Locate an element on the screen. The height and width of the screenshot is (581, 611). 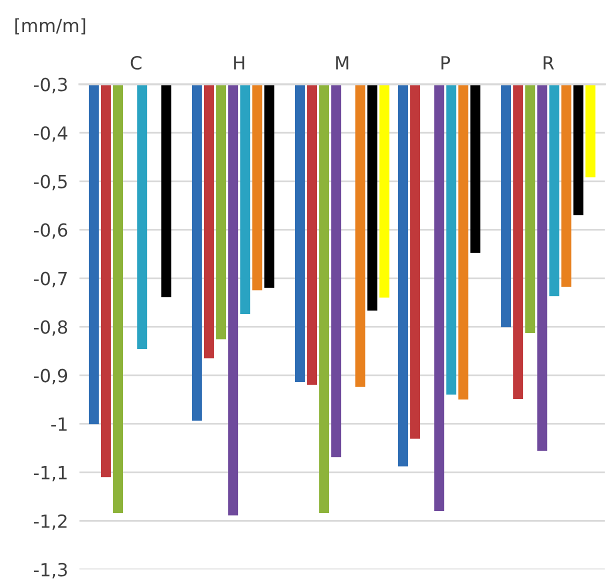
y-tick-label: -0,5 is located at coordinates (50, 182).